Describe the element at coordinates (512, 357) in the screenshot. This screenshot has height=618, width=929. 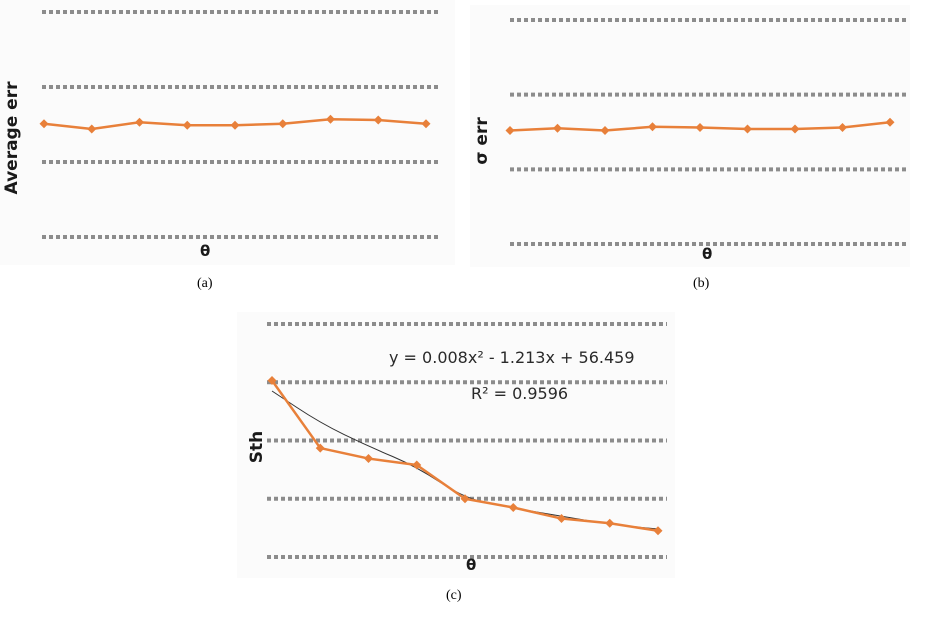
I see `trendline-equation: y = 0.008x² - 1.213x + 56.459` at that location.